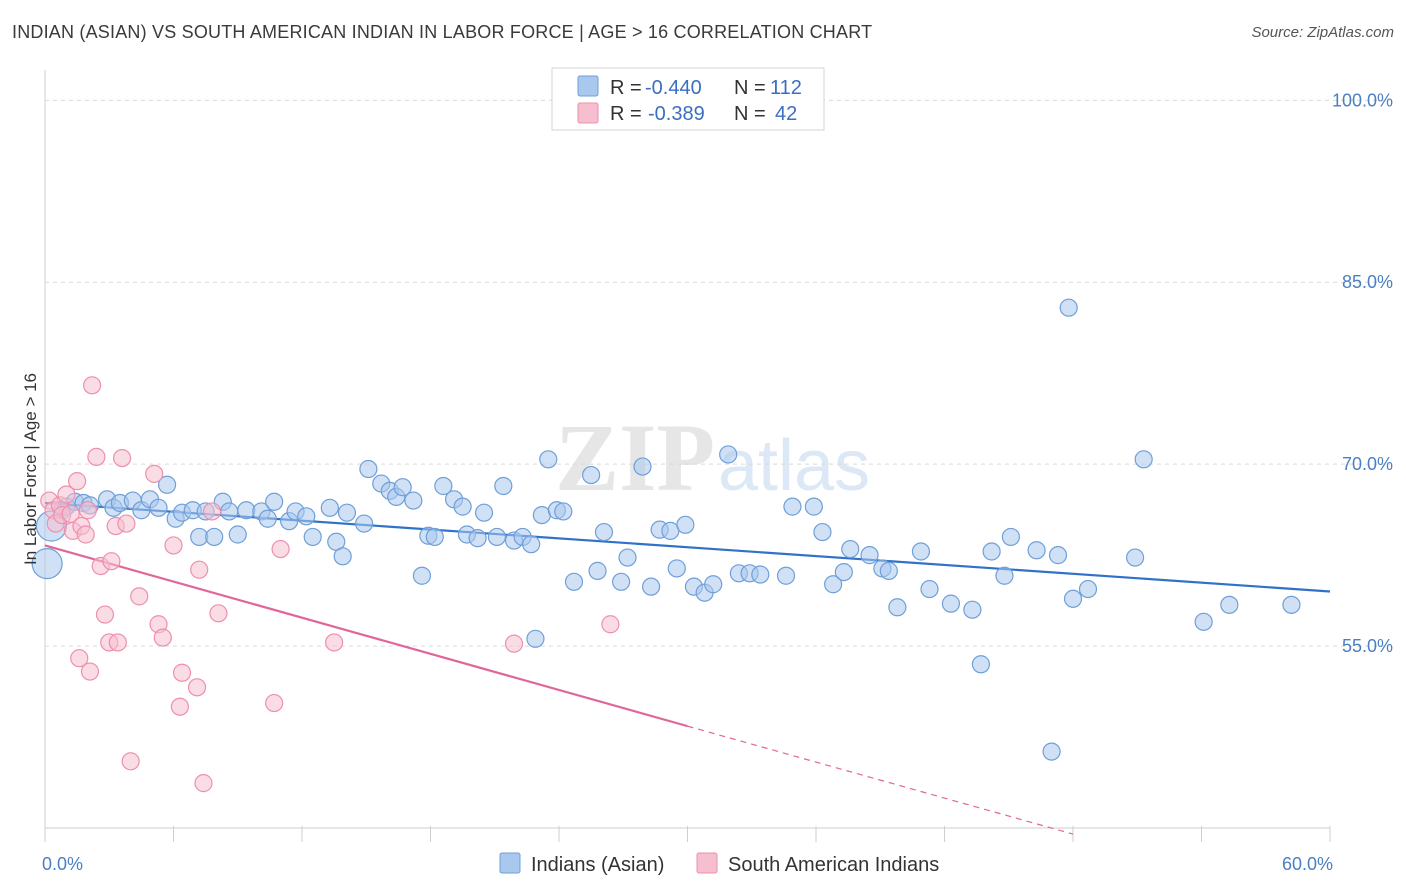  Describe the element at coordinates (1322, 32) in the screenshot. I see `source-label: Source: ZipAtlas.com` at that location.